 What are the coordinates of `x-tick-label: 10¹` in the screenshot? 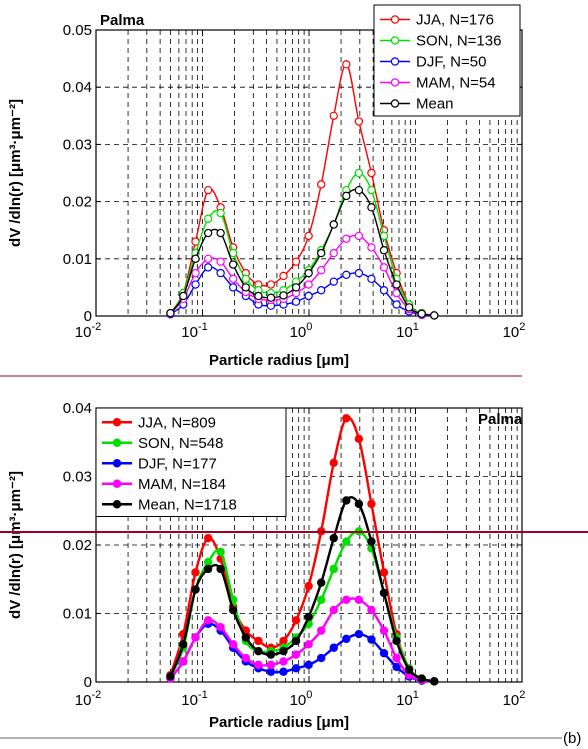 It's located at (407, 331).